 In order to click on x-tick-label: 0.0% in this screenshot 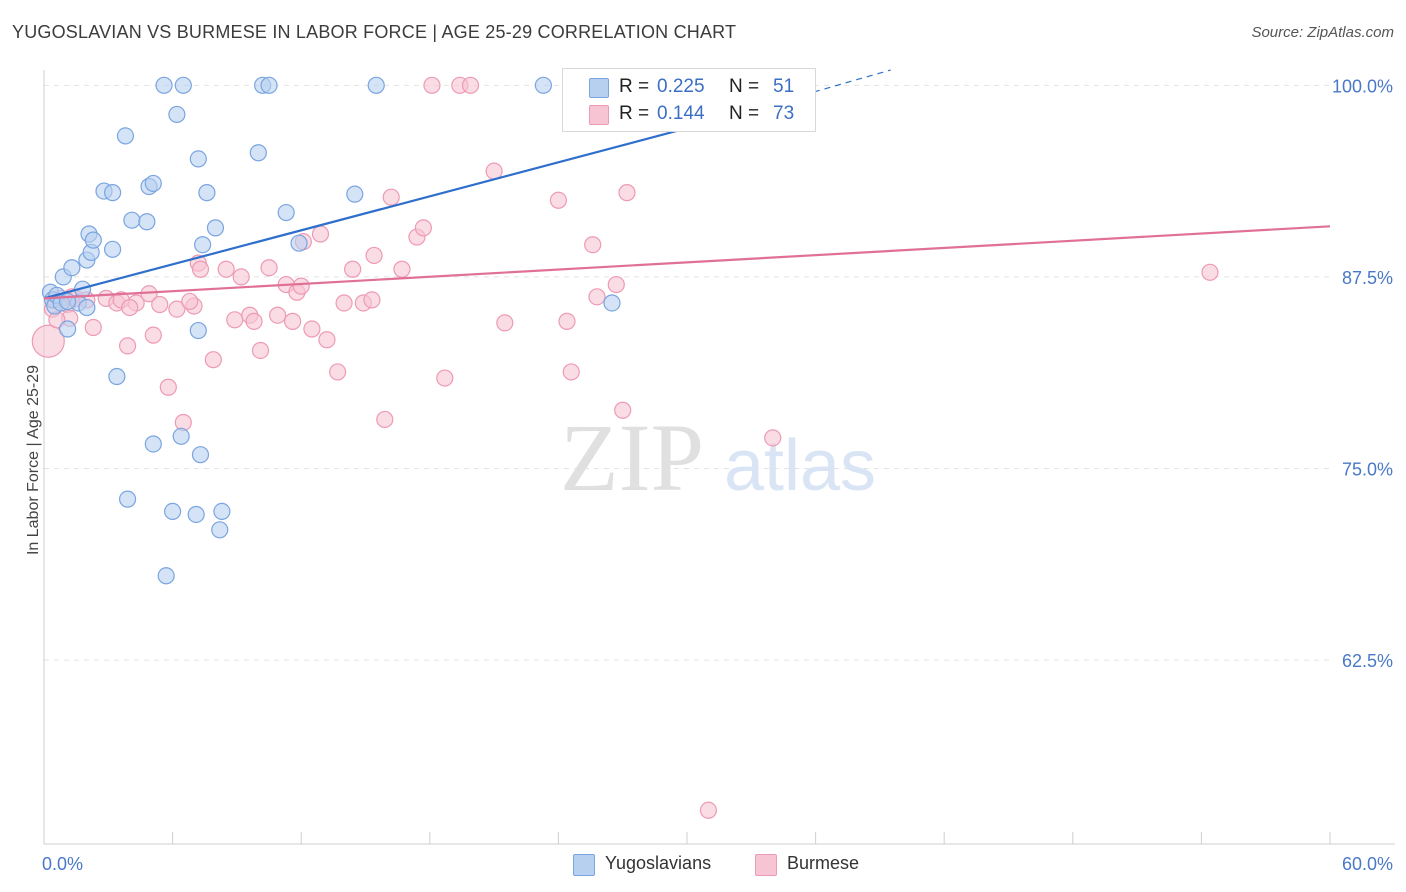, I will do `click(62, 864)`.